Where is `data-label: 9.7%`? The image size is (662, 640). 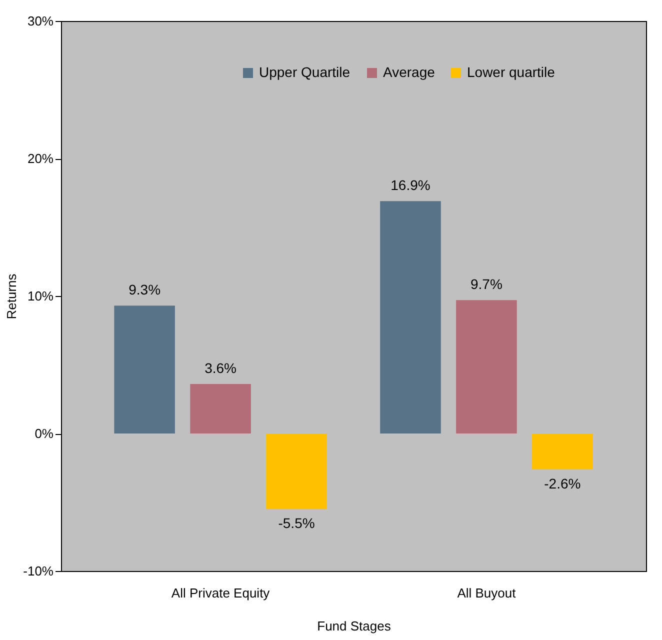 data-label: 9.7% is located at coordinates (486, 284).